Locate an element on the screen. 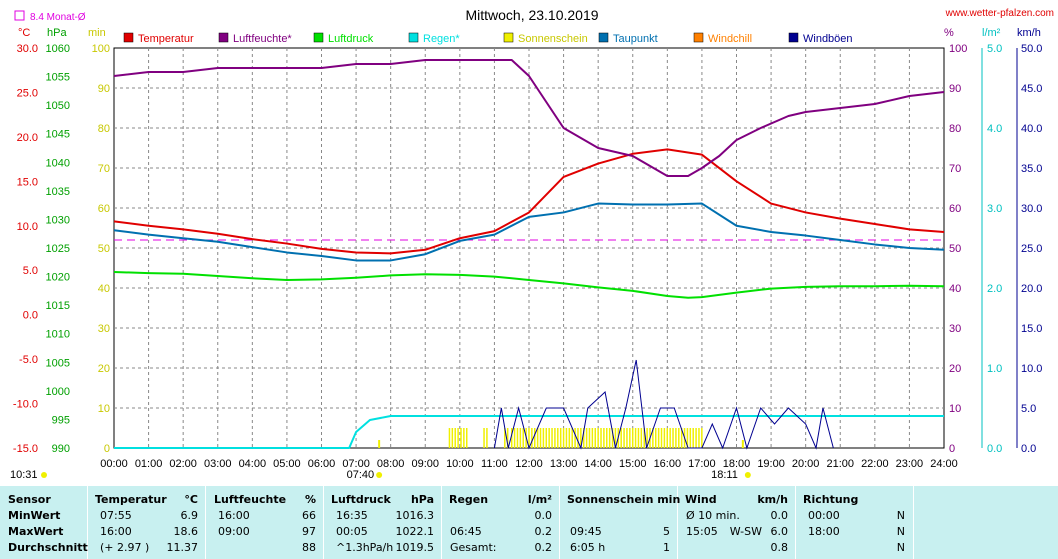 This screenshot has width=1058, height=559. wind-tick-label: 35.0 is located at coordinates (1031, 169).